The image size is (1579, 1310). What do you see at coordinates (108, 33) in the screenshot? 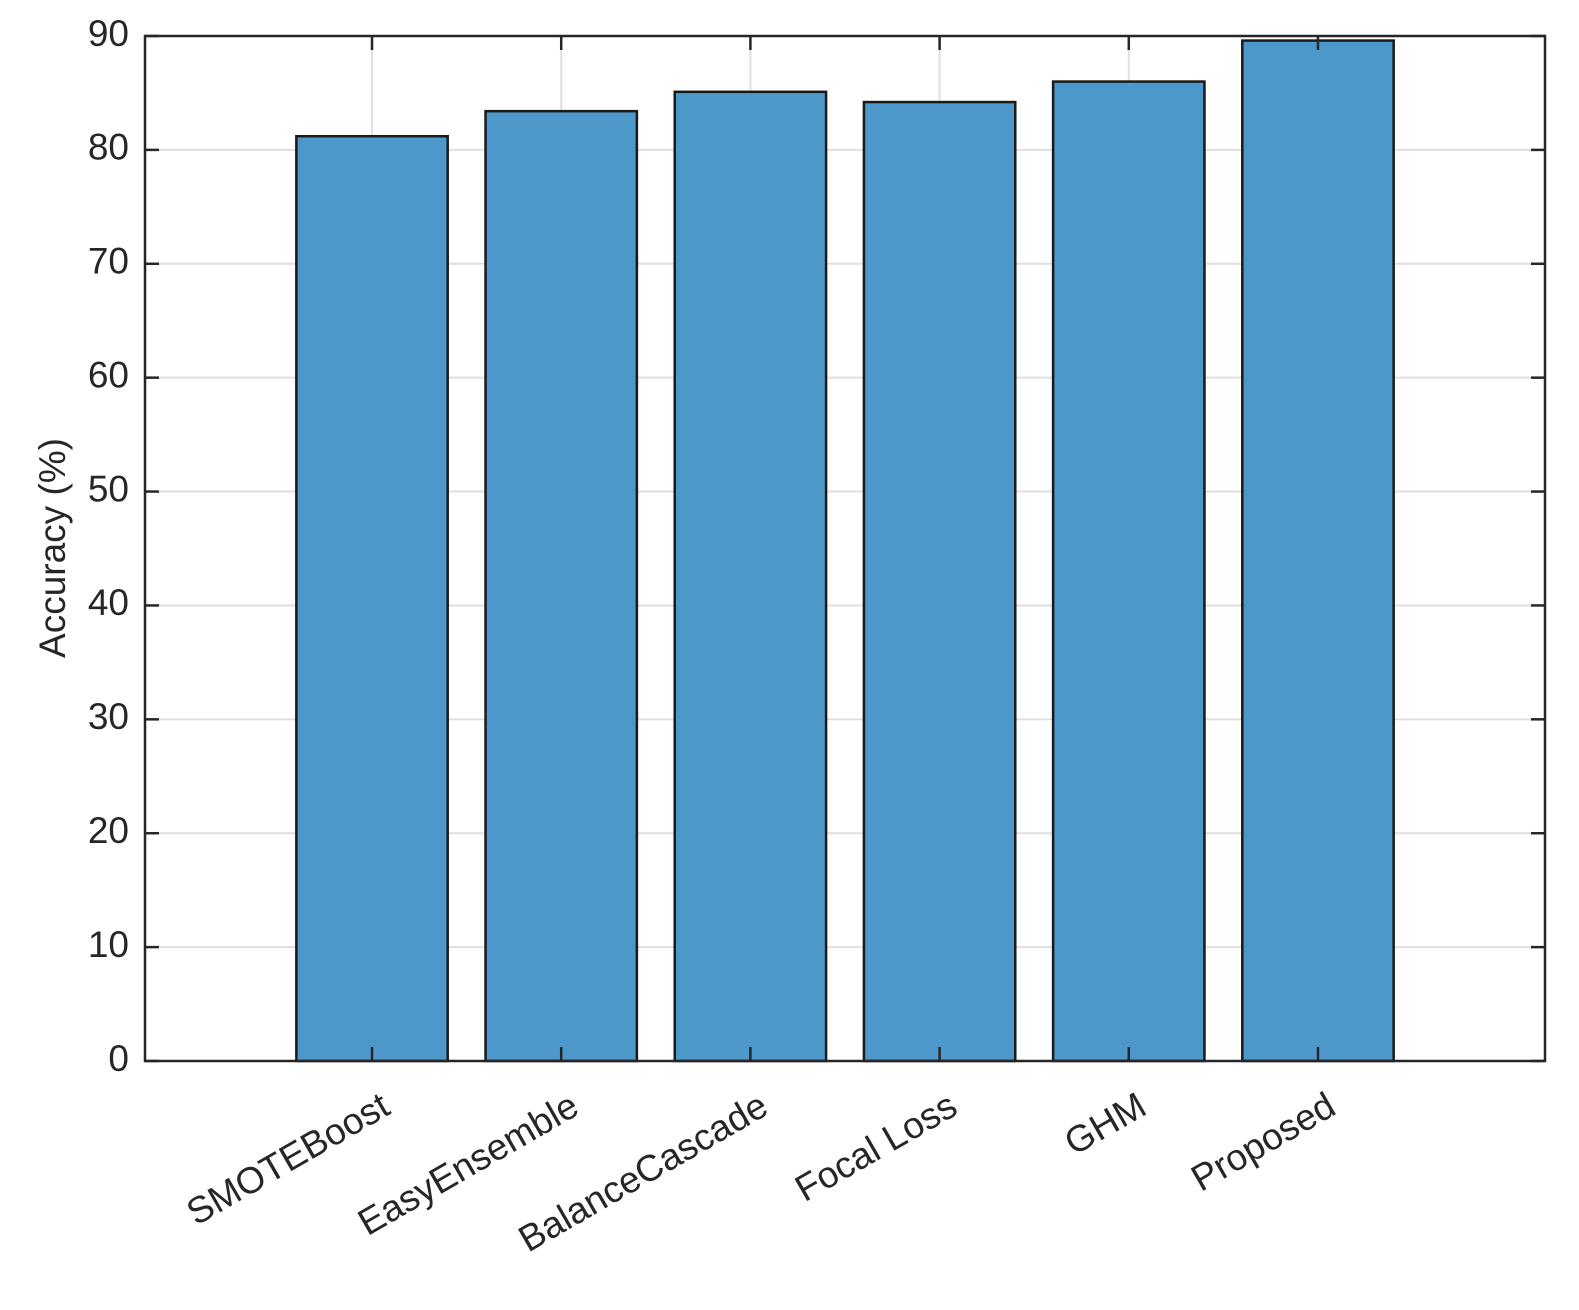
I see `y-tick-label: 90` at bounding box center [108, 33].